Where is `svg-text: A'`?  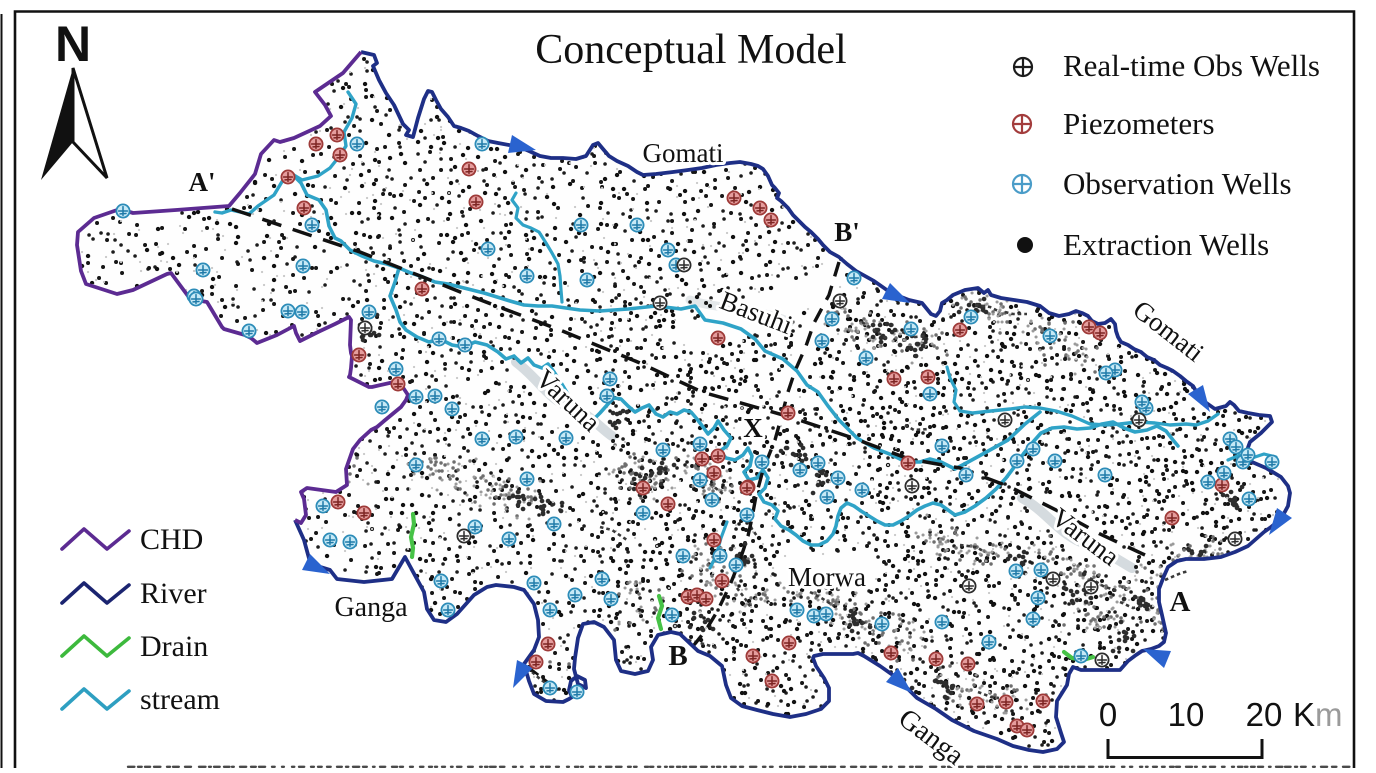
svg-text: A' is located at coordinates (202, 182).